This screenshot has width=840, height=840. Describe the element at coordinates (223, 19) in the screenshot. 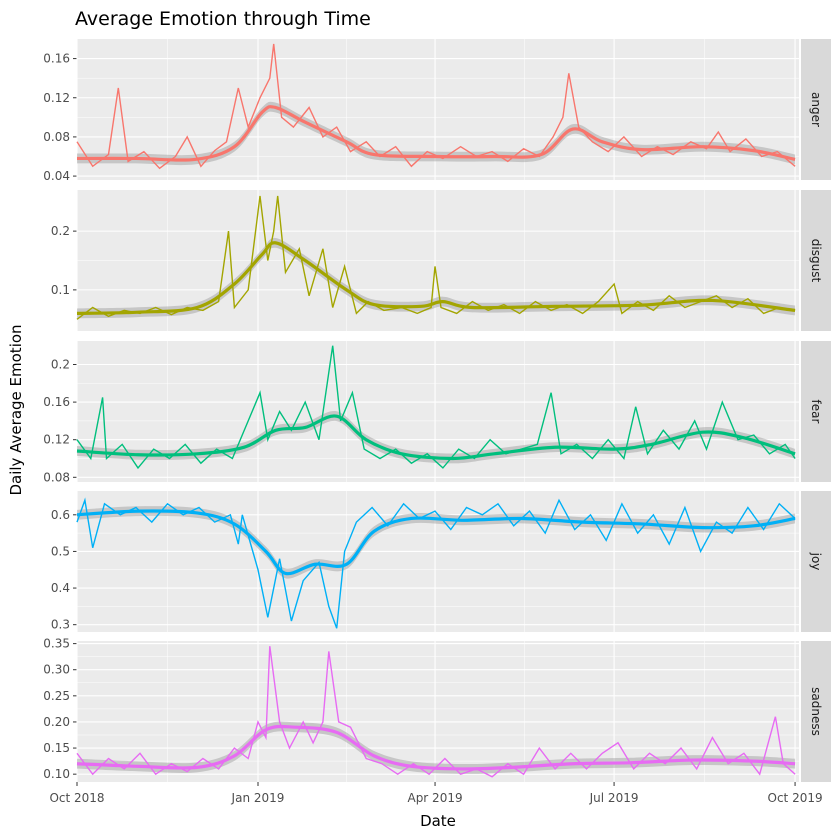

I see `chart-title: Average Emotion through Time` at that location.